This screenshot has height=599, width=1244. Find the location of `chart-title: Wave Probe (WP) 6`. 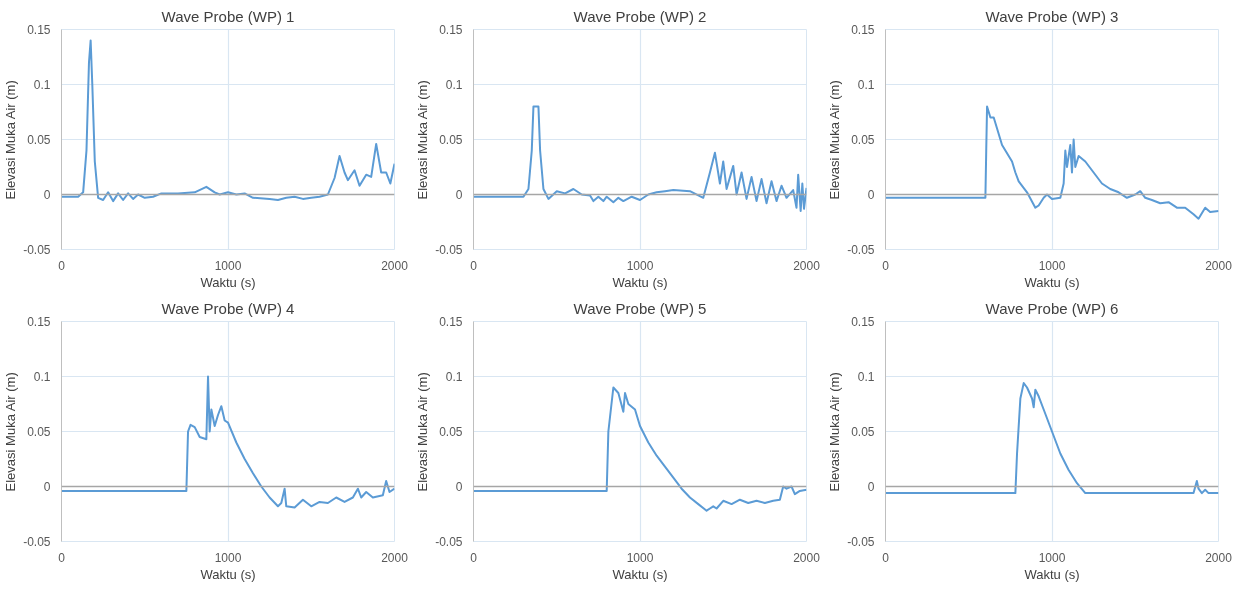

chart-title: Wave Probe (WP) 6 is located at coordinates (1052, 308).